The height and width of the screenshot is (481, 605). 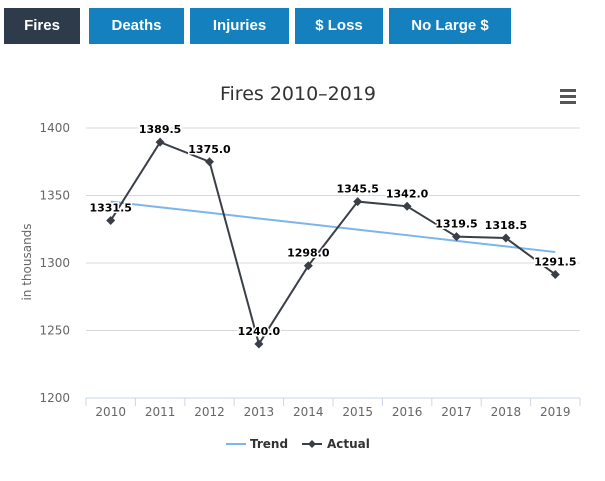 What do you see at coordinates (136, 26) in the screenshot?
I see `tab-deaths: Deaths` at bounding box center [136, 26].